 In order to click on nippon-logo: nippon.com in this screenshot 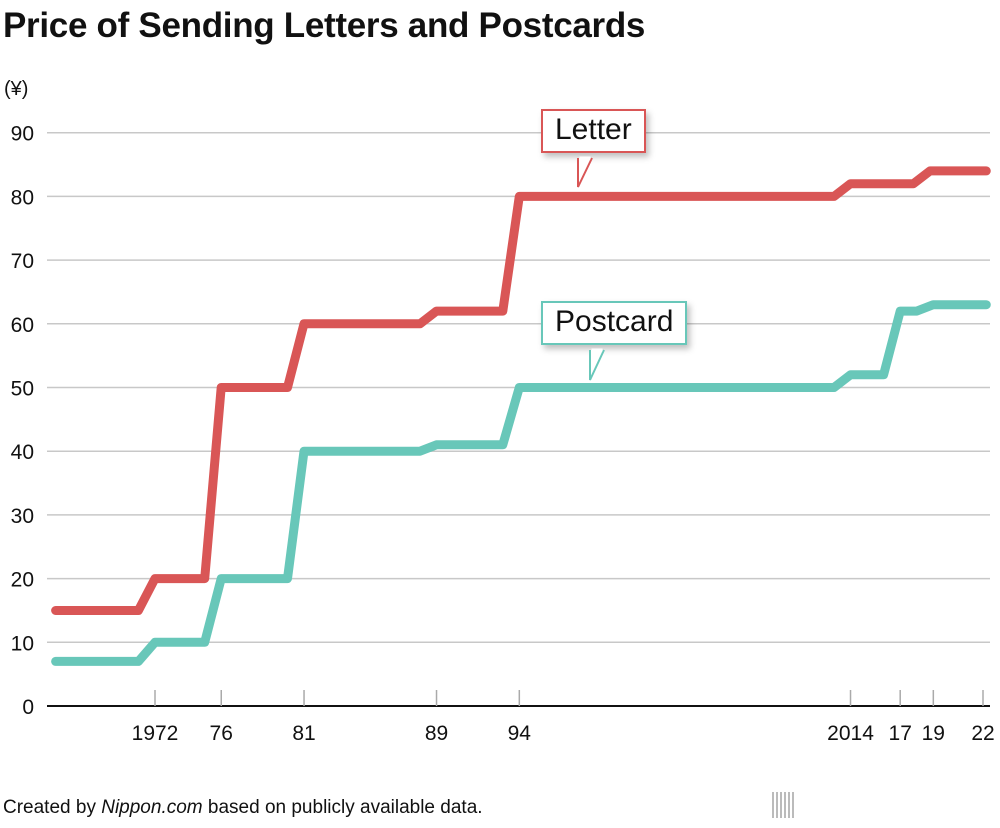, I will do `click(886, 806)`.